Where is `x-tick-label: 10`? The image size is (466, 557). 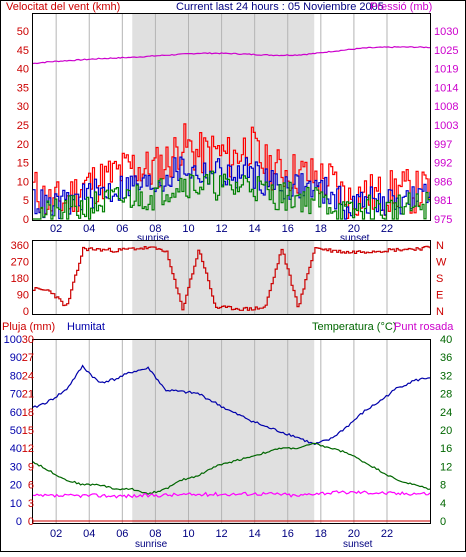 x-tick-label: 10 is located at coordinates (188, 534).